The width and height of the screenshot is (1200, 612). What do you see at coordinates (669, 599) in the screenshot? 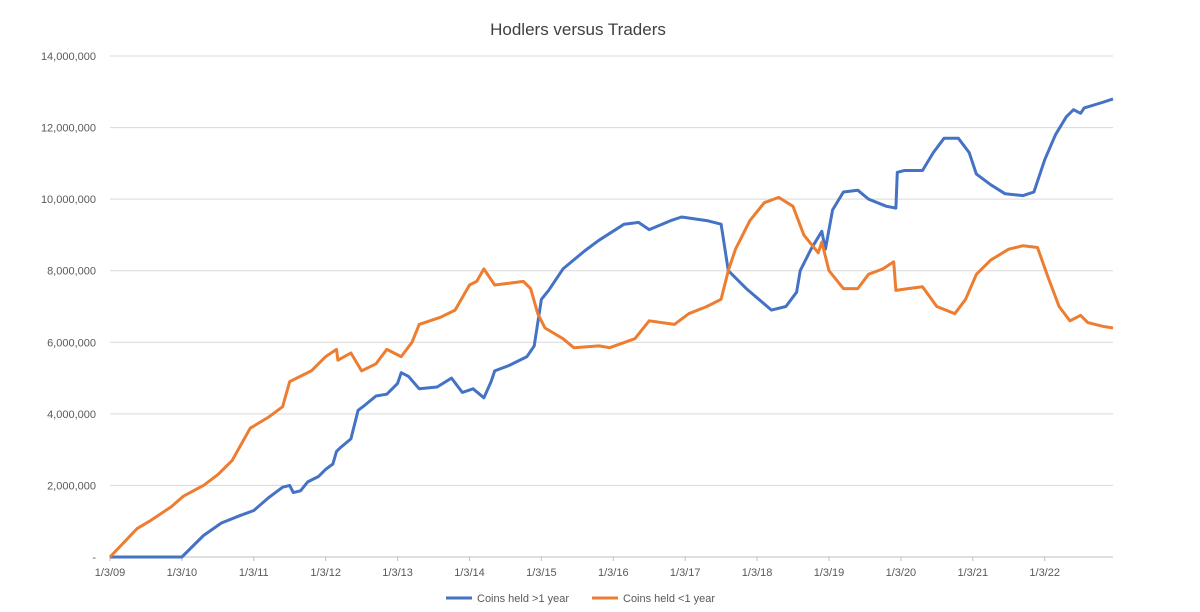
I see `legend-label-traders: Coins held <1 year` at bounding box center [669, 599].